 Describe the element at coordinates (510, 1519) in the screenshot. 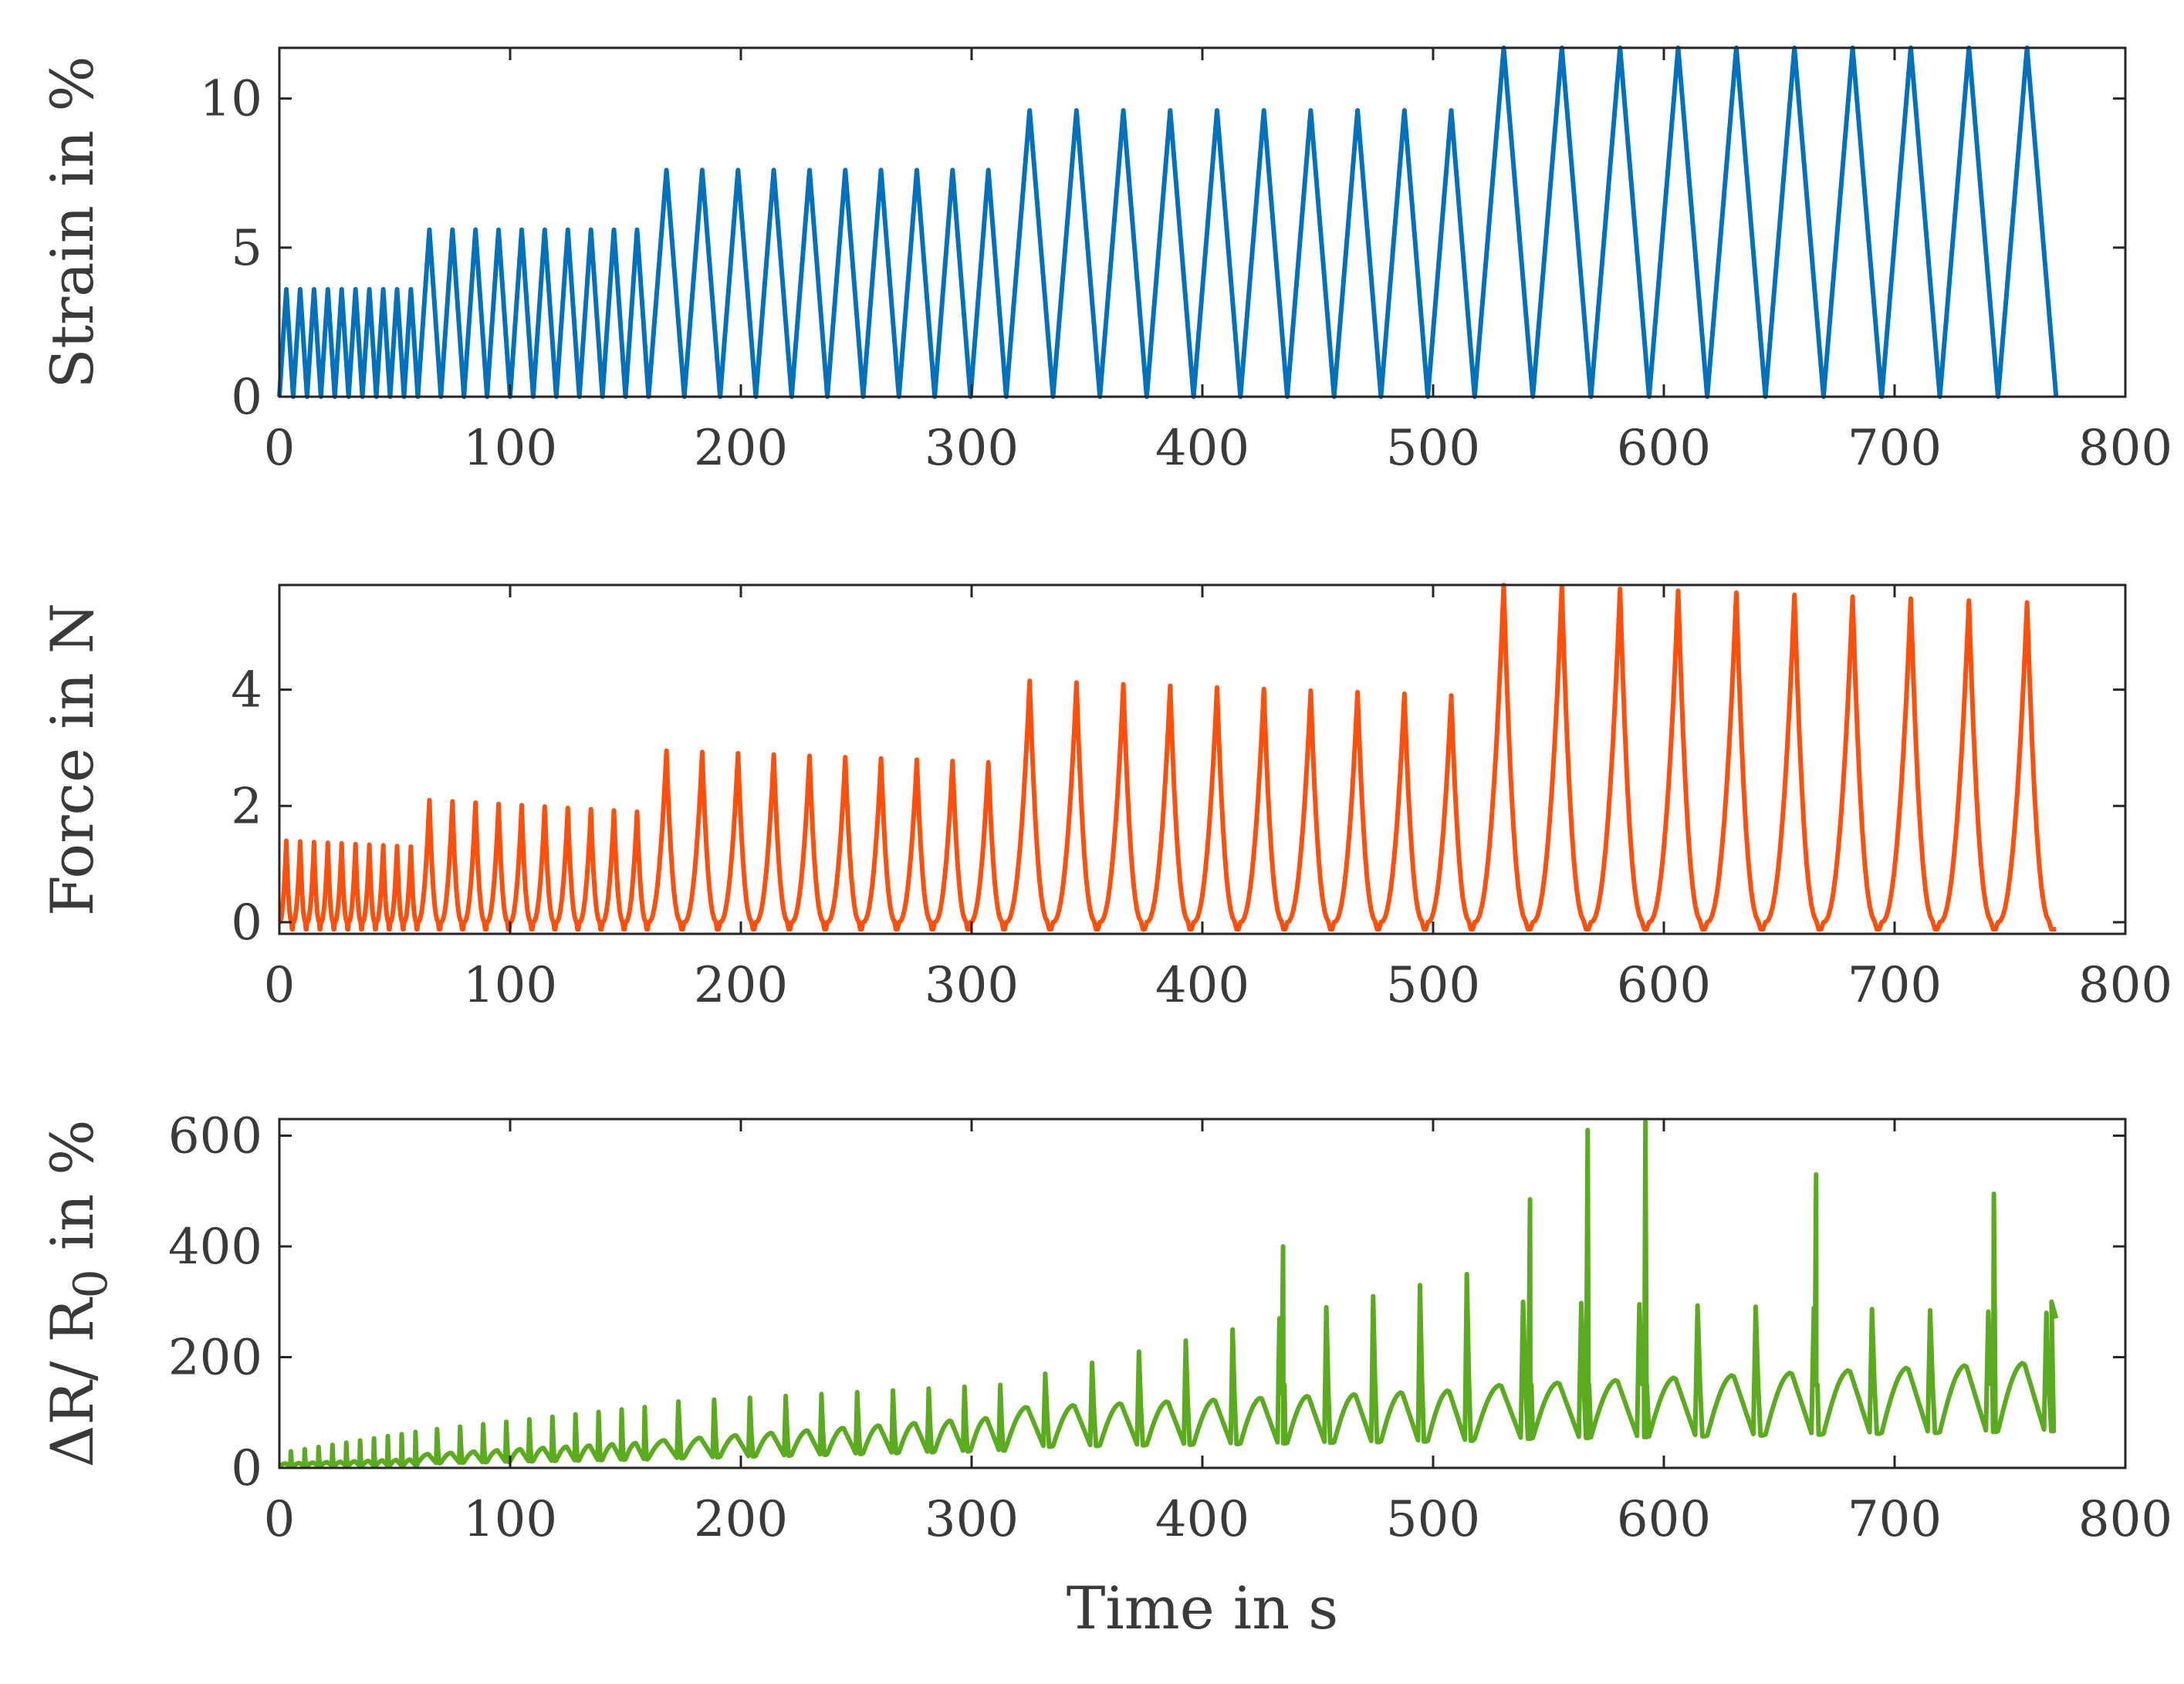

I see `resistance-xtick-label: 100` at that location.